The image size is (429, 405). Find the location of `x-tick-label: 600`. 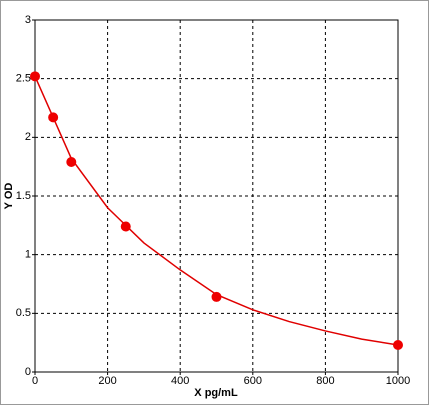

x-tick-label: 600 is located at coordinates (253, 381).